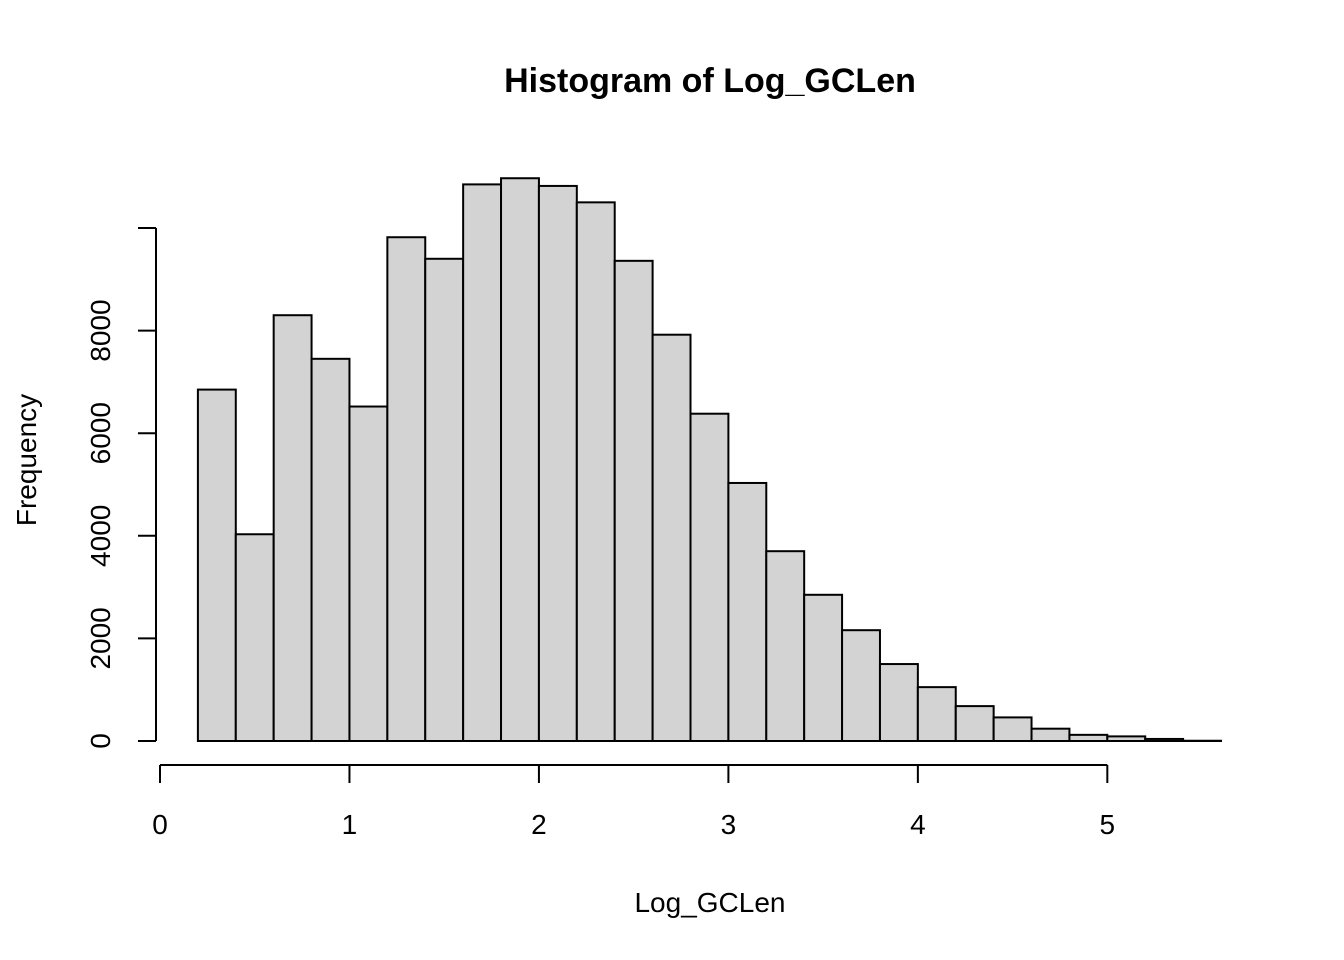 Image resolution: width=1344 pixels, height=960 pixels. Describe the element at coordinates (100, 536) in the screenshot. I see `y-tick-label-2: 4000` at that location.